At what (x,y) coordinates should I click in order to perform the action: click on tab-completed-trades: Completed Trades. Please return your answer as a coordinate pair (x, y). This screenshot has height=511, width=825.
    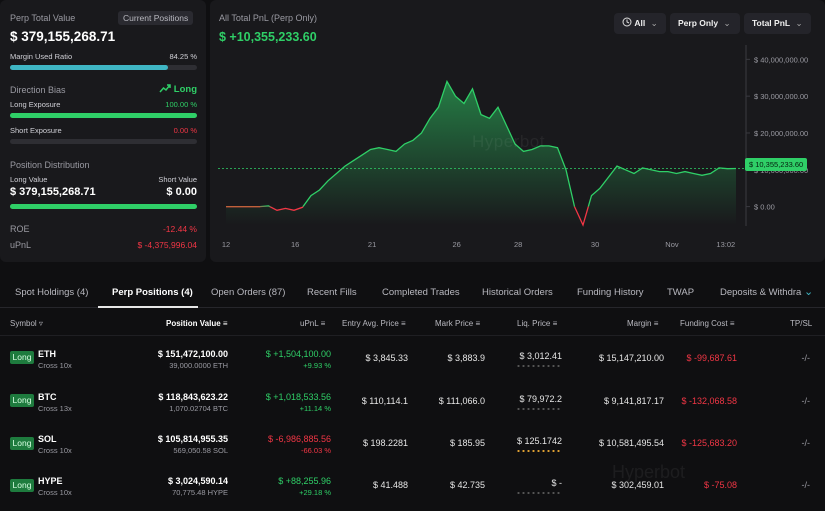
    Looking at the image, I should click on (421, 292).